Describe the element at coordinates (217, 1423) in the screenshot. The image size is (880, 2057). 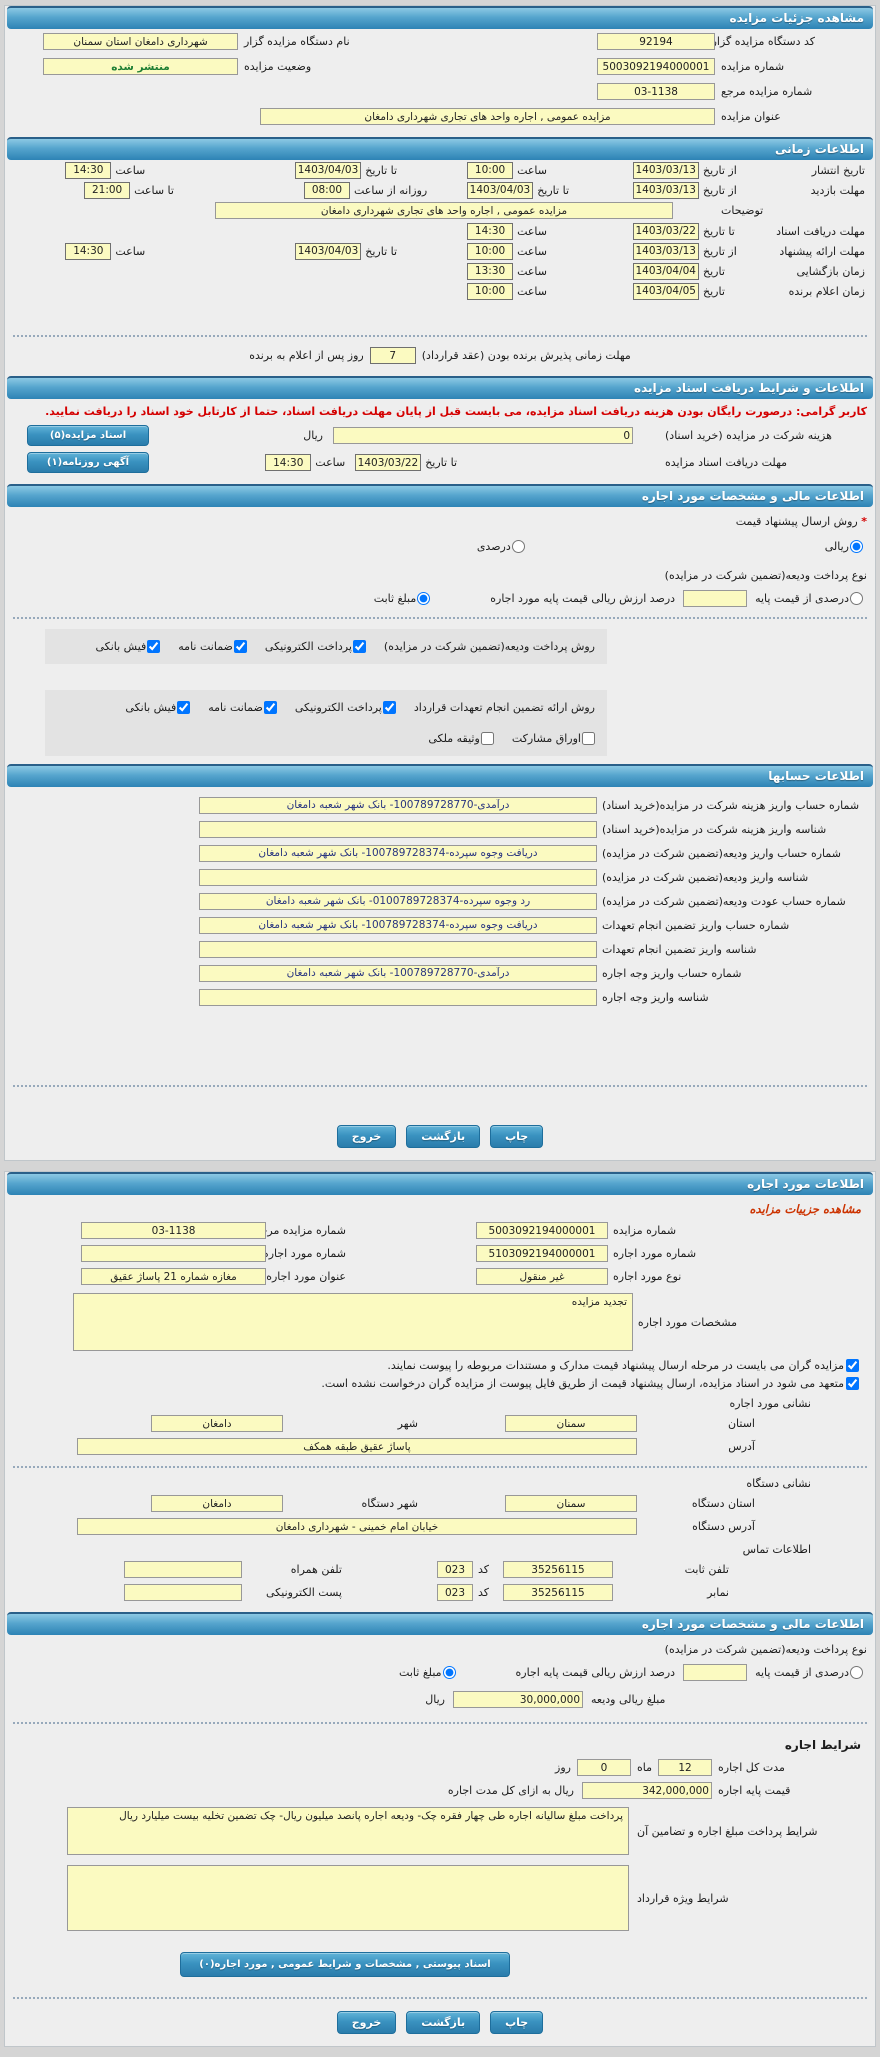
I see `city-input` at that location.